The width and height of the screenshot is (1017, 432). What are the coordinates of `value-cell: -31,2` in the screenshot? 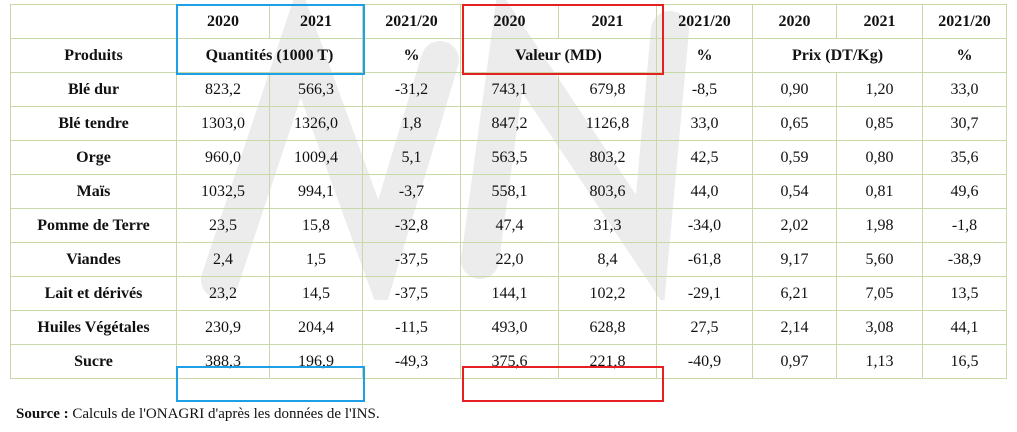 It's located at (411, 89).